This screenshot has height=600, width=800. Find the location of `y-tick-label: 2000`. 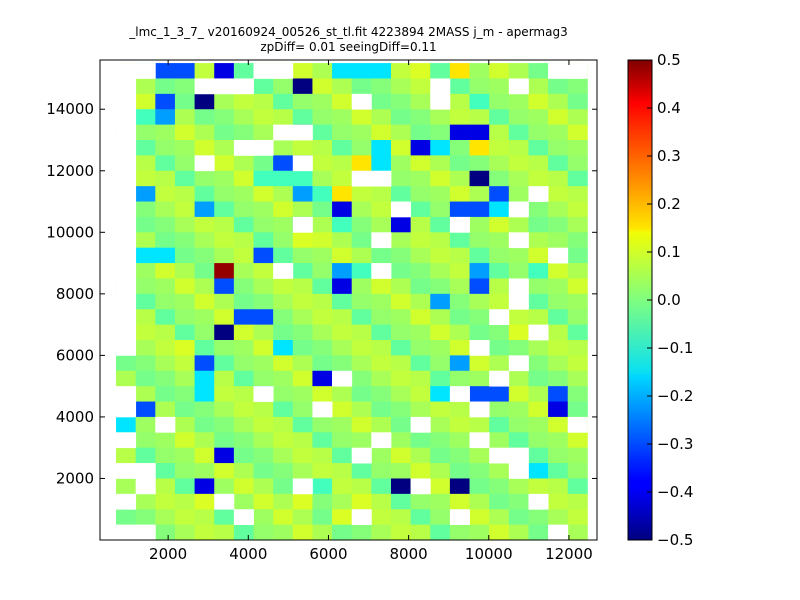

y-tick-label: 2000 is located at coordinates (75, 478).